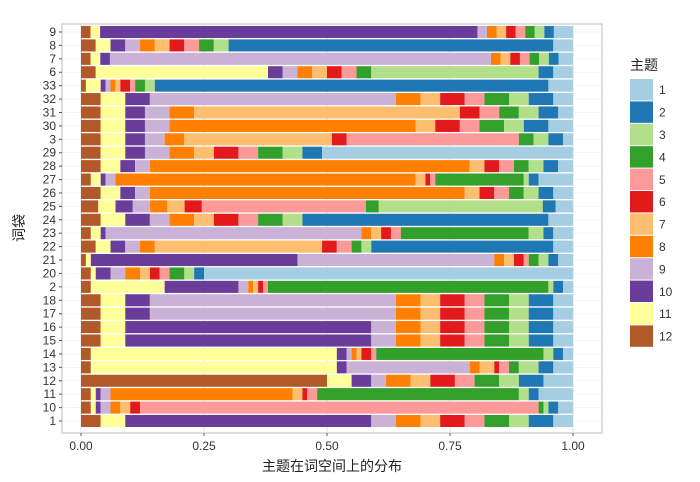 The image size is (700, 482). I want to click on x-tick-label: 0.00, so click(81, 446).